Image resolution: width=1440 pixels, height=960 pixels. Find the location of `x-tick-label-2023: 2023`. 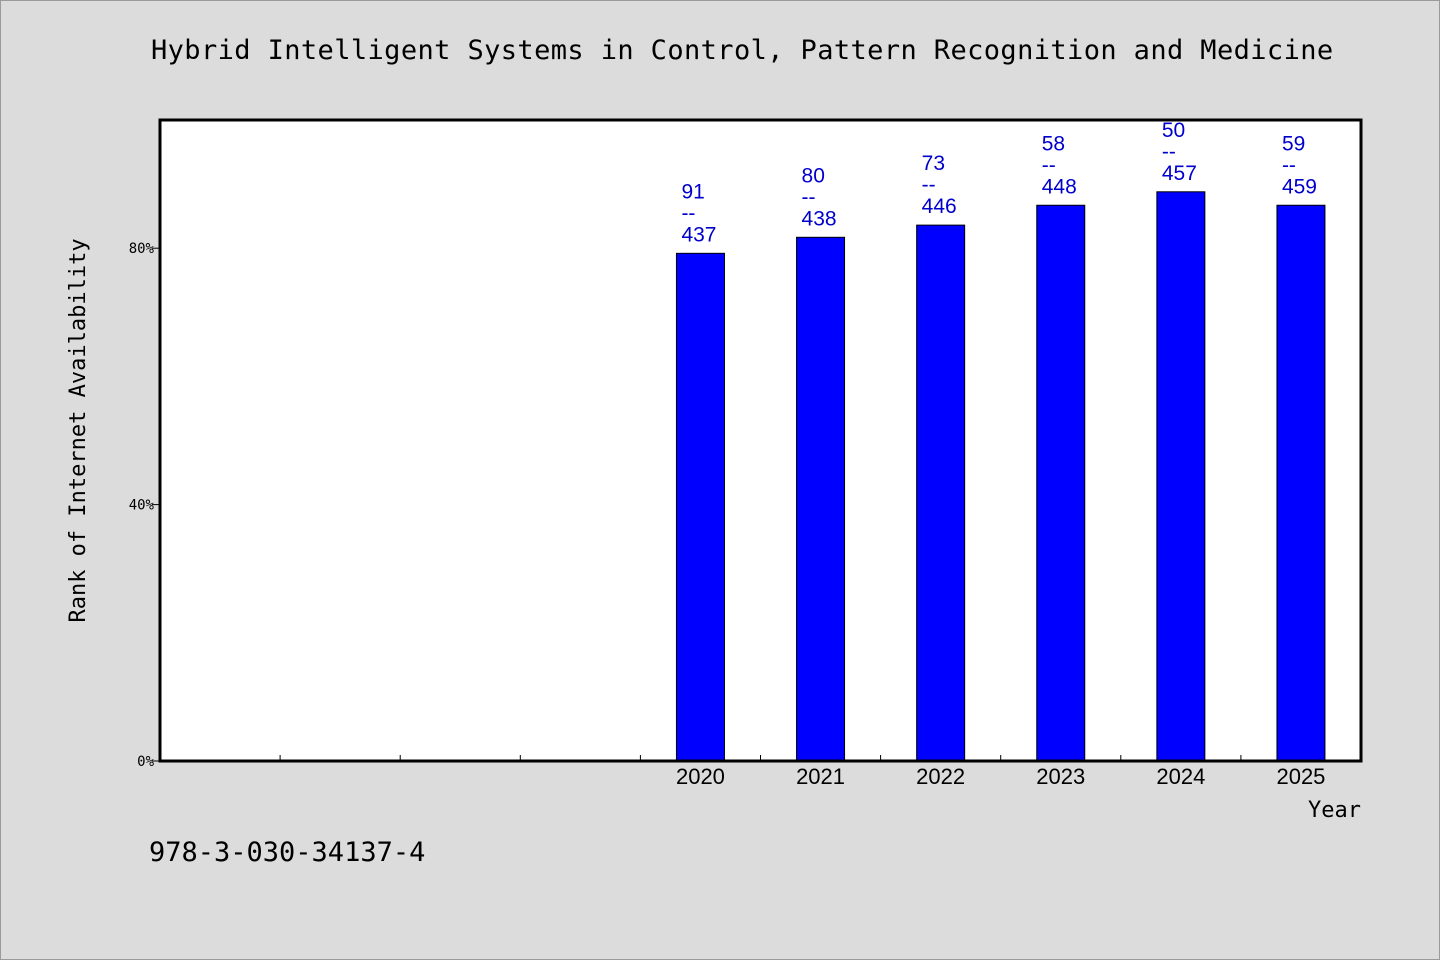

x-tick-label-2023: 2023 is located at coordinates (1060, 776).